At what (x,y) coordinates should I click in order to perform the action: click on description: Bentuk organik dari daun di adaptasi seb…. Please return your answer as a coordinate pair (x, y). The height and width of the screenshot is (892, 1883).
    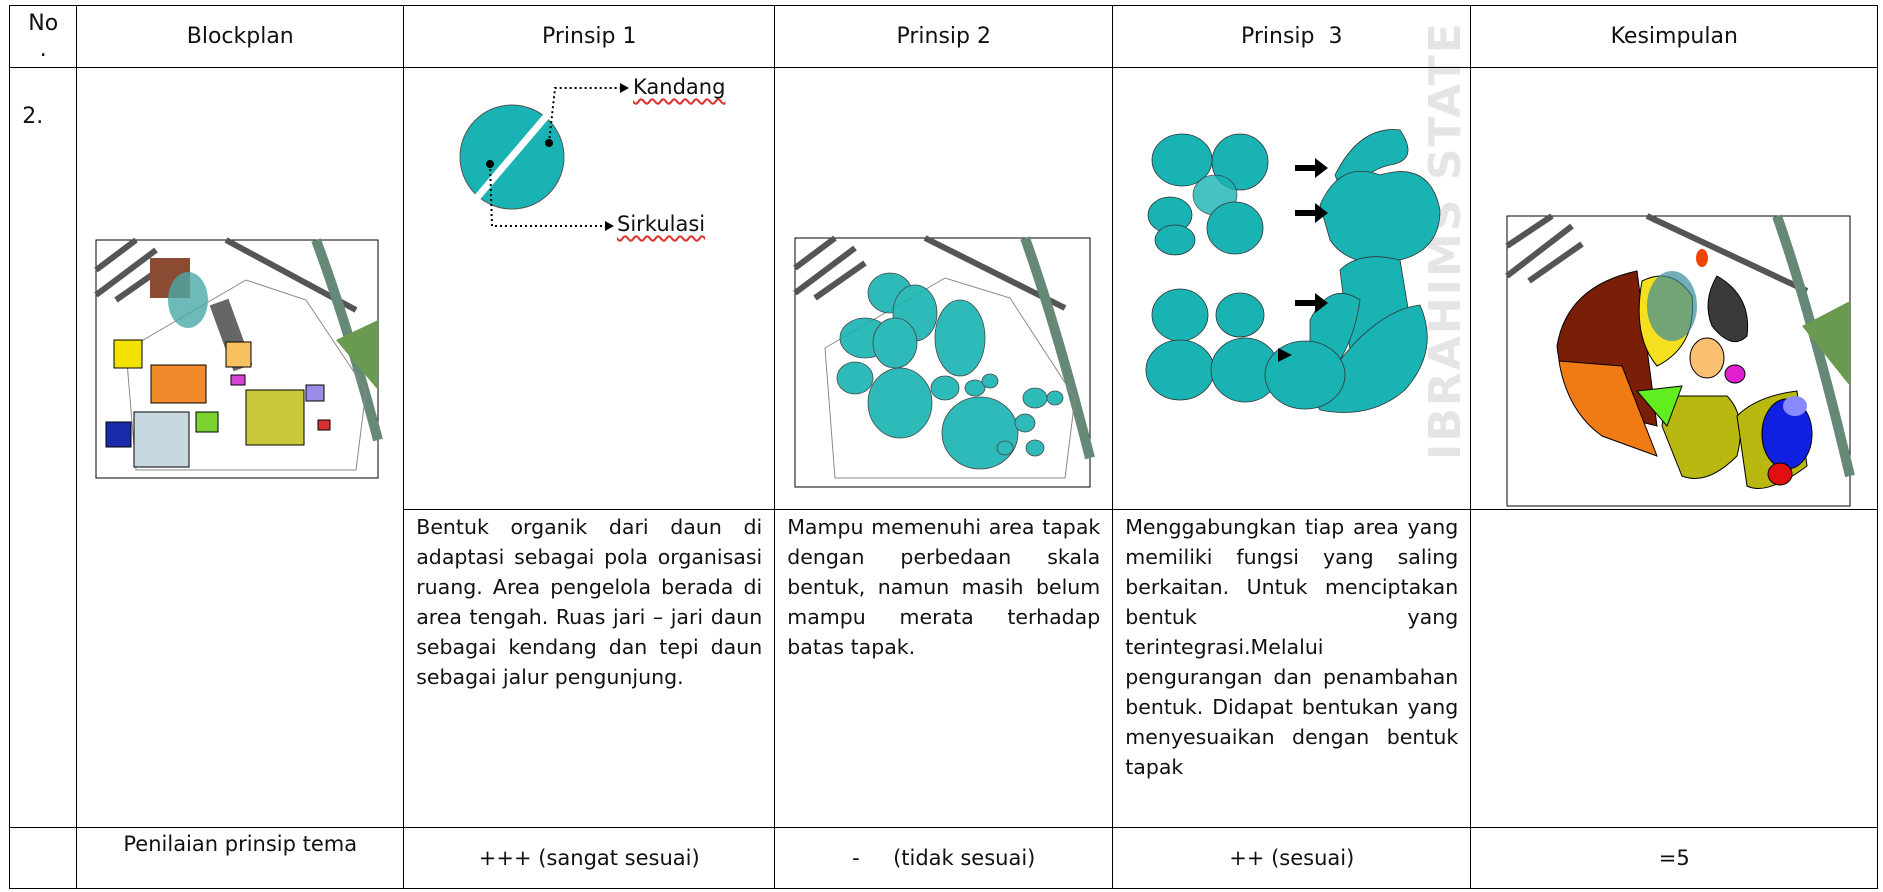
    Looking at the image, I should click on (589, 669).